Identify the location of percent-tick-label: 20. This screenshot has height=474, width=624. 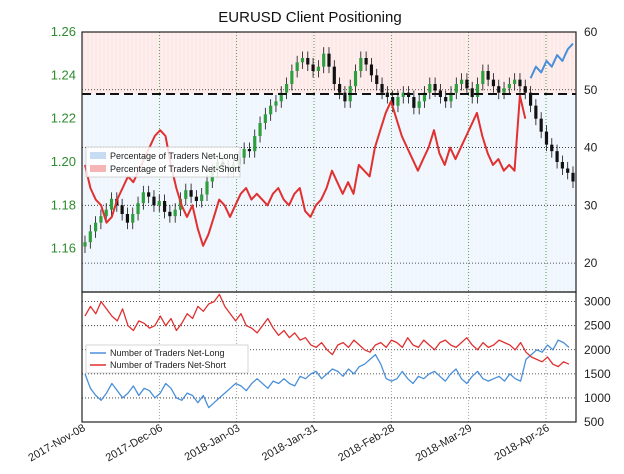
(591, 263).